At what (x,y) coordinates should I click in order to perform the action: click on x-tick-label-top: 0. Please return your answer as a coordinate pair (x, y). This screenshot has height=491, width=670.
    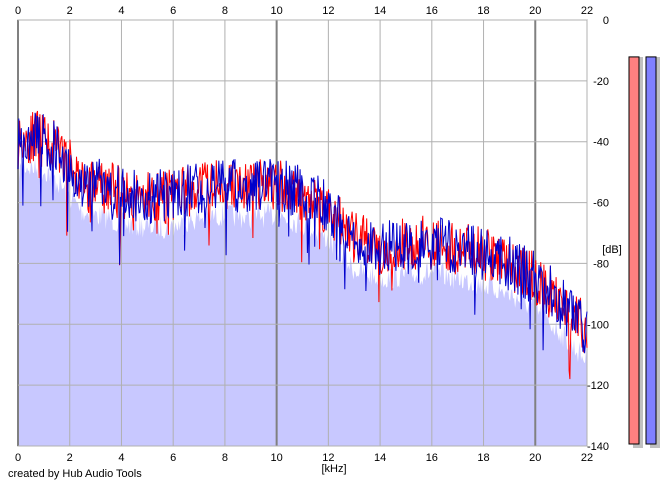
    Looking at the image, I should click on (18, 11).